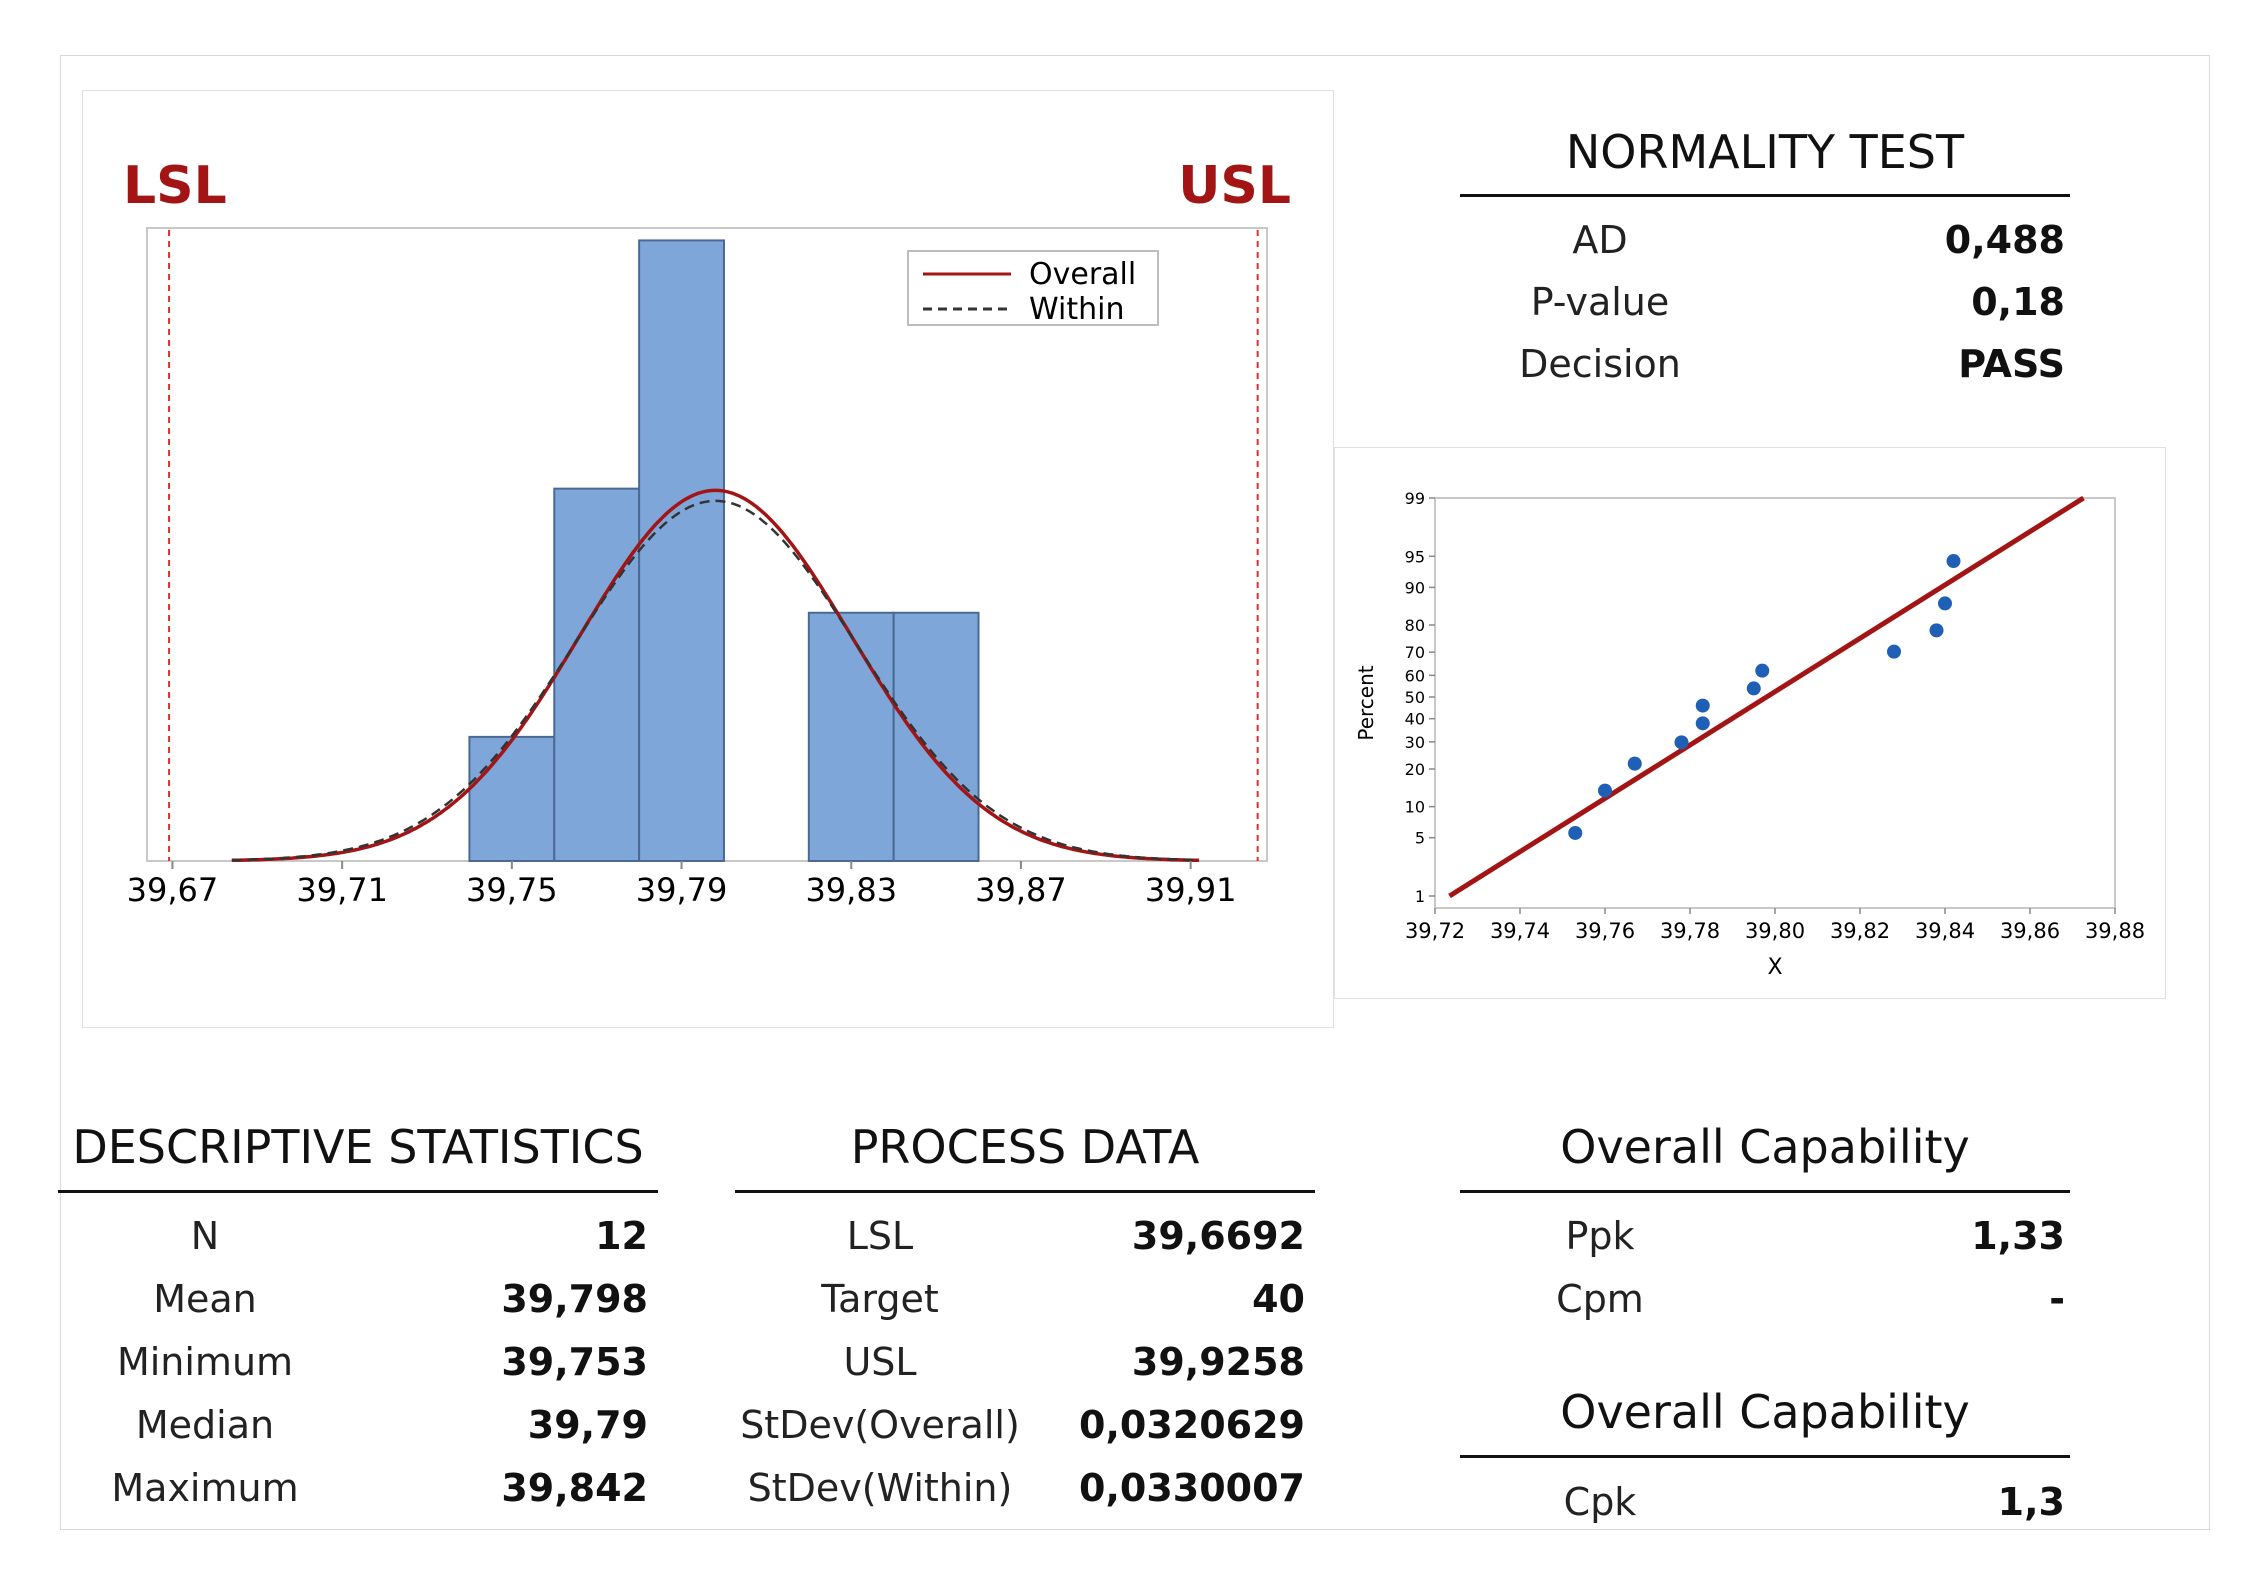  I want to click on overall-curve, so click(715, 675).